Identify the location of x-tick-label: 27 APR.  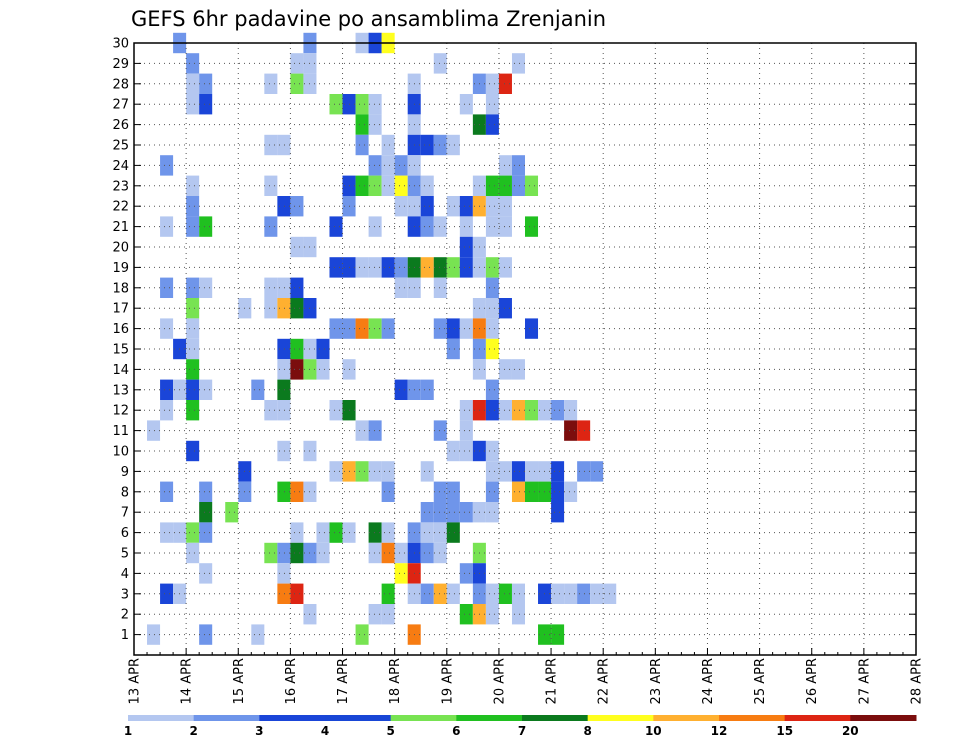
(864, 681).